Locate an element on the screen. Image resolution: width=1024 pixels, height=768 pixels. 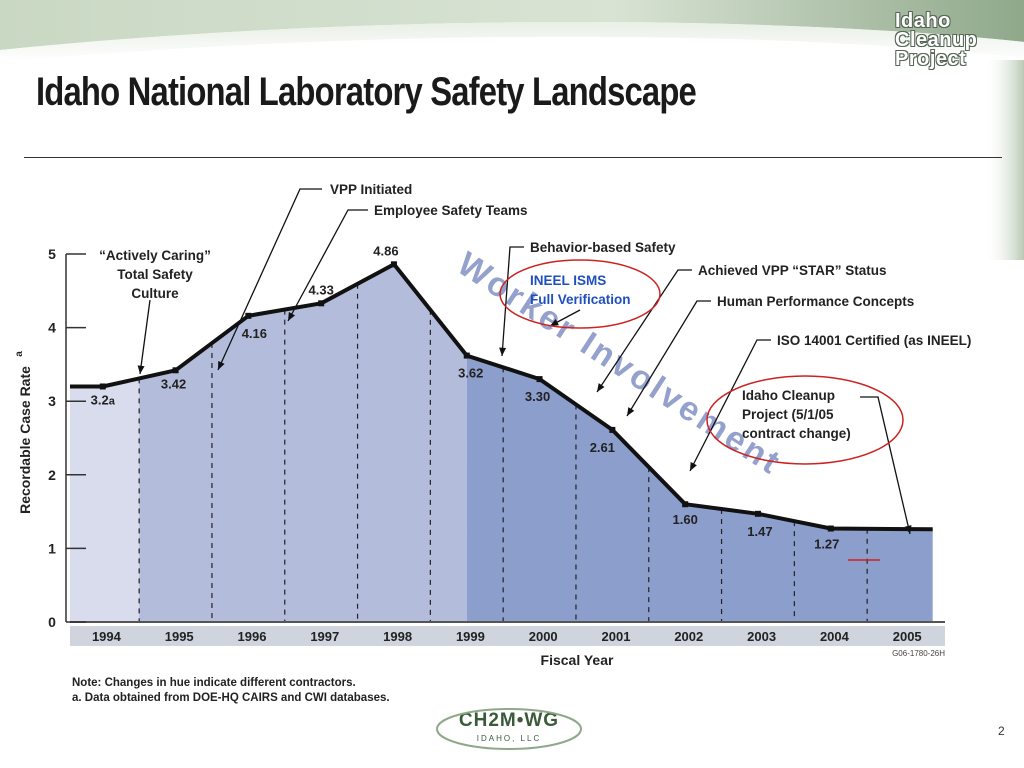
company-logo: CH2M•WG IDAHO, LLC is located at coordinates (509, 728).